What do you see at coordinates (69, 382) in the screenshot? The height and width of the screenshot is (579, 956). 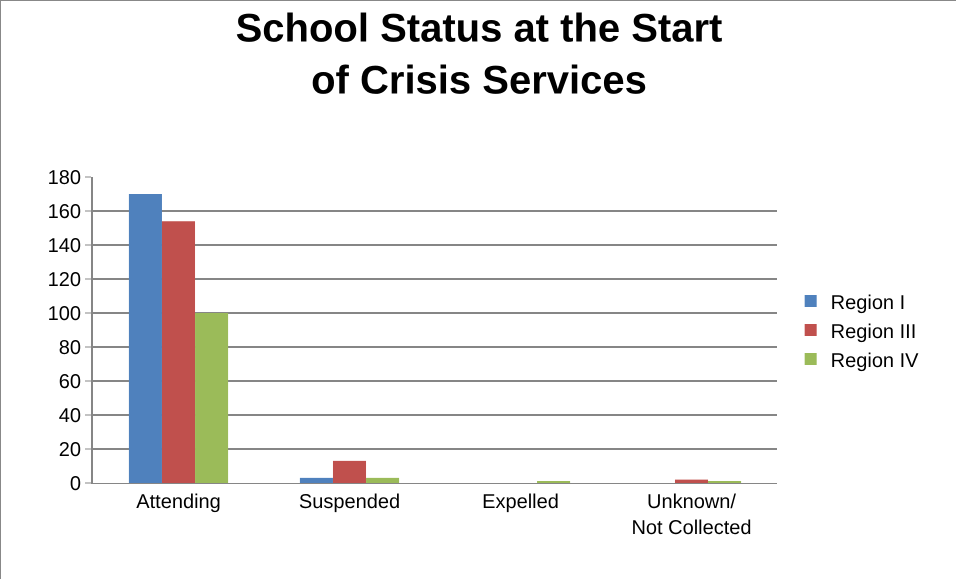 I see `y-tick-label: 60` at bounding box center [69, 382].